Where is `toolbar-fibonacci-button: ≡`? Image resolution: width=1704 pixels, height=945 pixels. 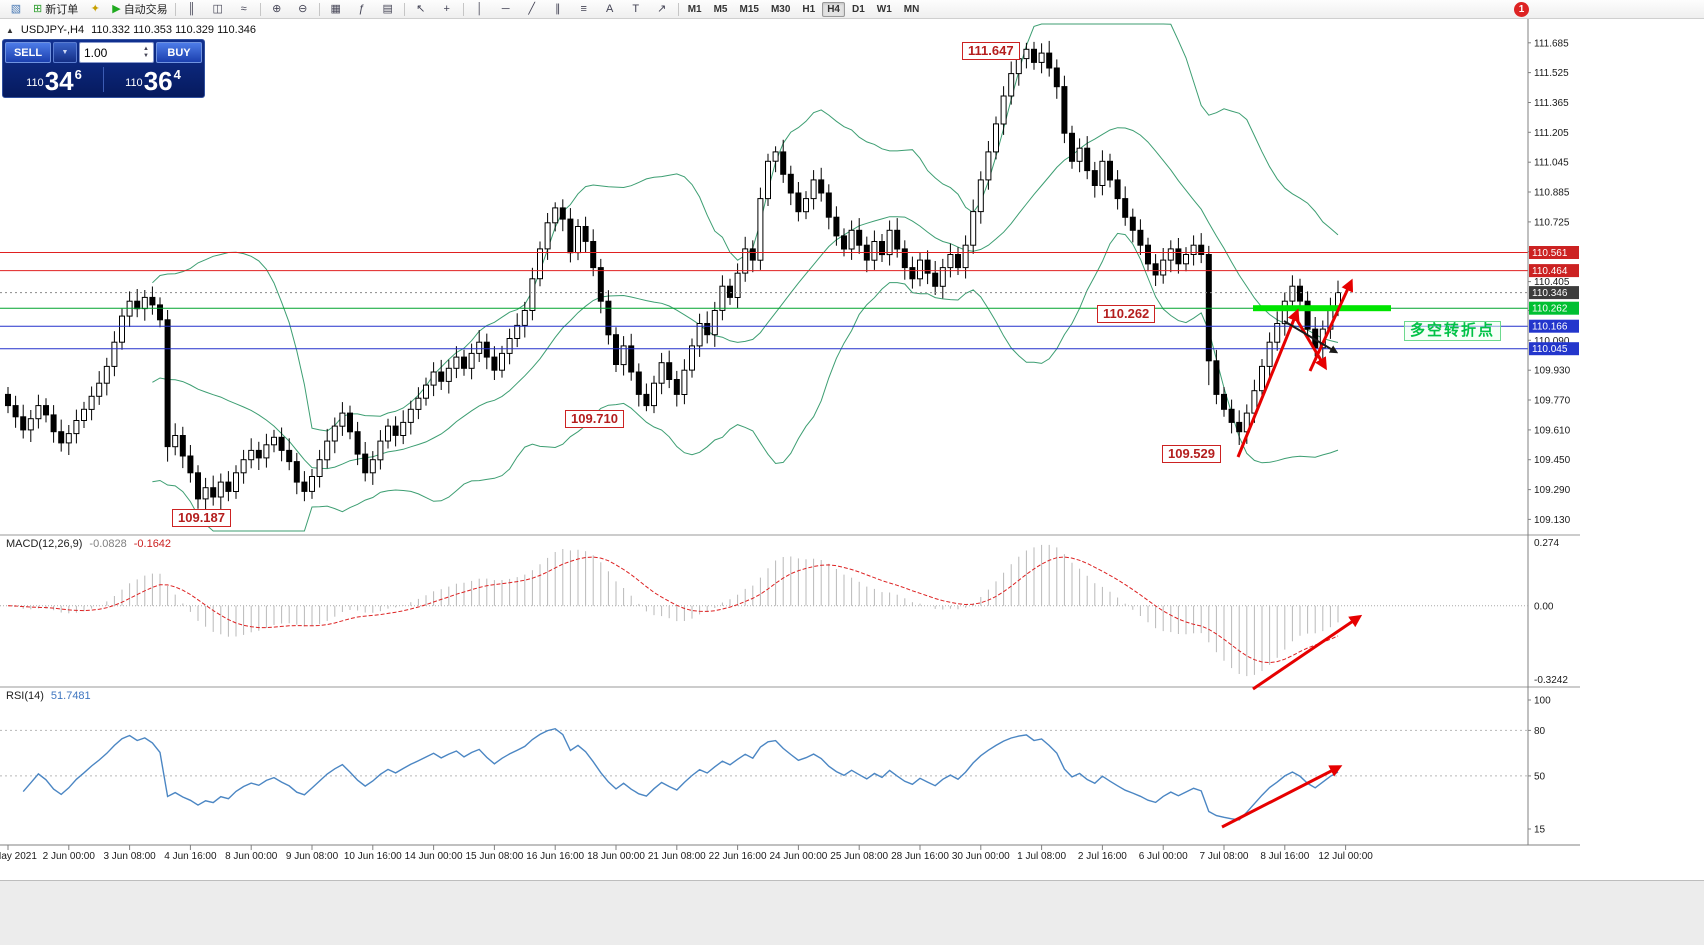 toolbar-fibonacci-button: ≡ is located at coordinates (584, 9).